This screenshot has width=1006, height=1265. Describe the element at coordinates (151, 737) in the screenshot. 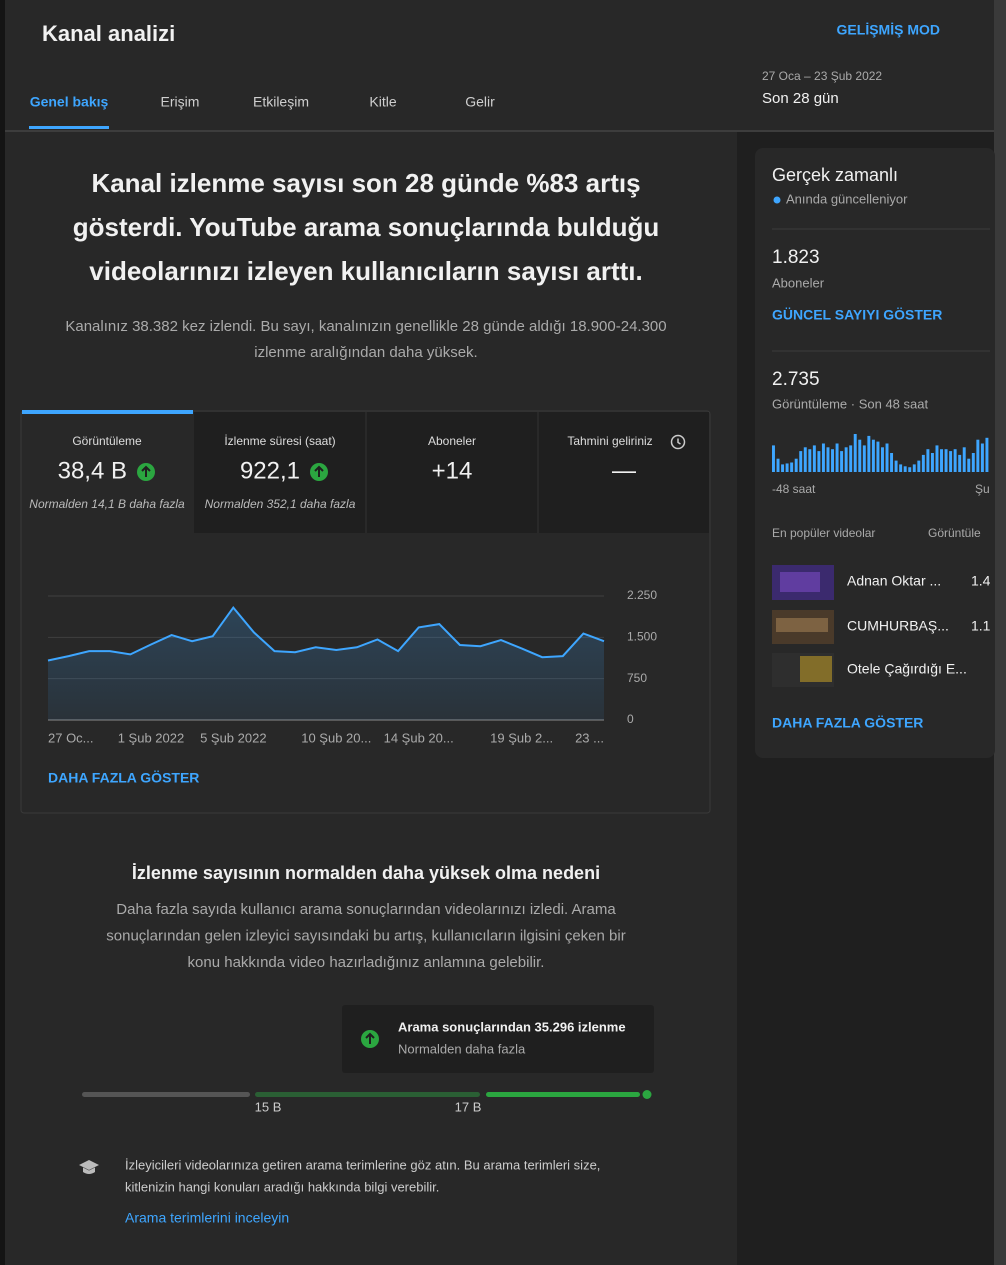

I see `x-tick-label: 1 Şub 2022` at that location.